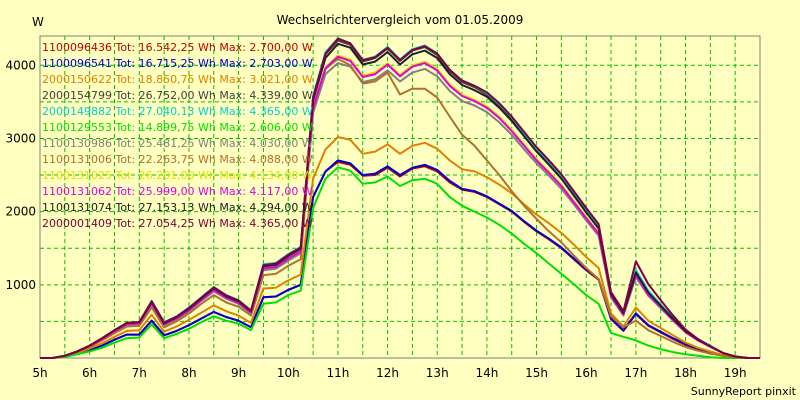 The image size is (800, 400). What do you see at coordinates (288, 373) in the screenshot?
I see `x-tick-label: 10h` at bounding box center [288, 373].